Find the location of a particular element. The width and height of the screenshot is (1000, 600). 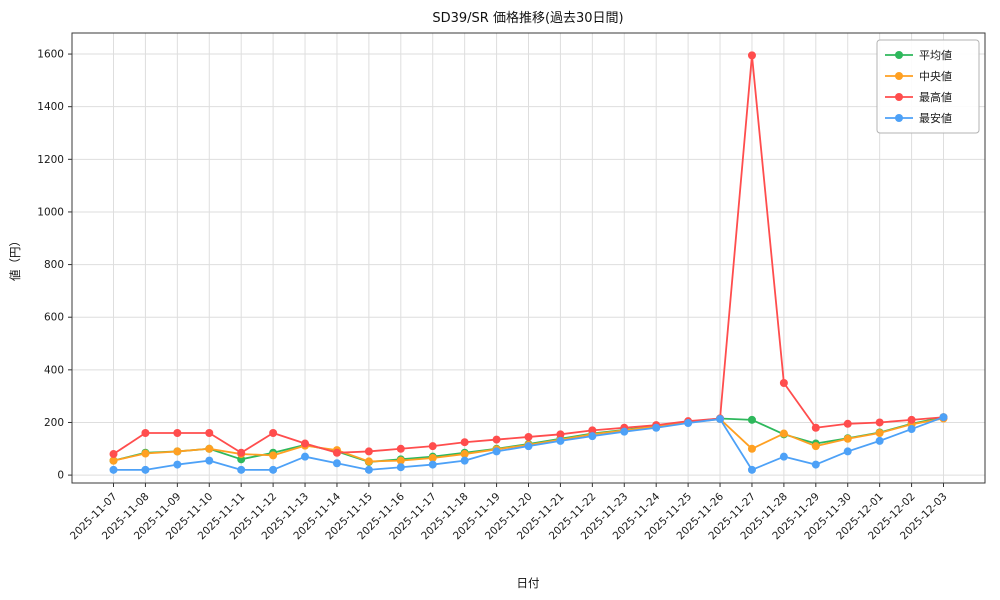

y-tick-label: 400 is located at coordinates (54, 370).